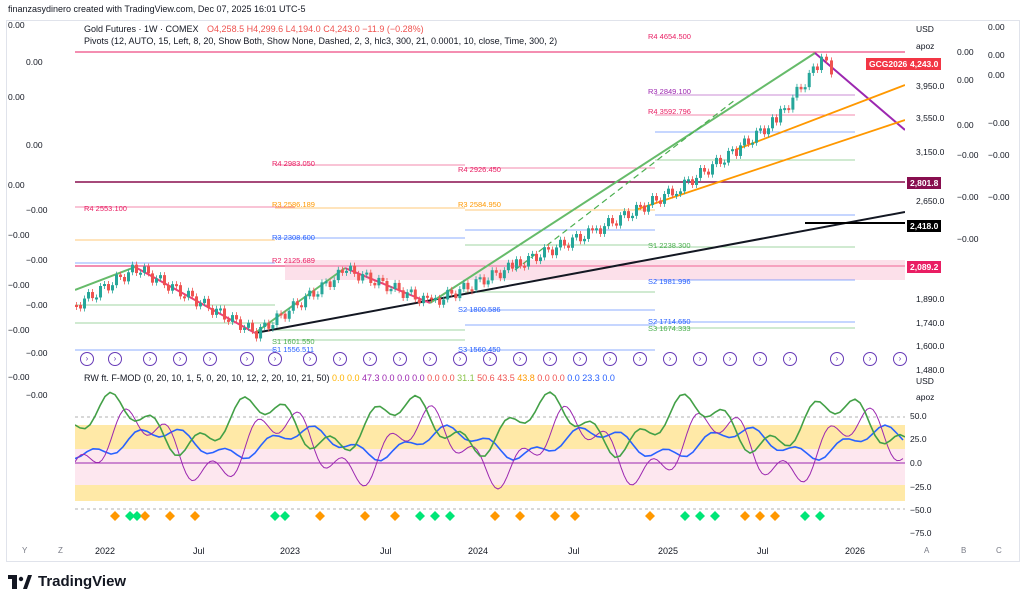 The image size is (1024, 603). What do you see at coordinates (67, 581) in the screenshot?
I see `tradingview-logo: TradingView` at bounding box center [67, 581].